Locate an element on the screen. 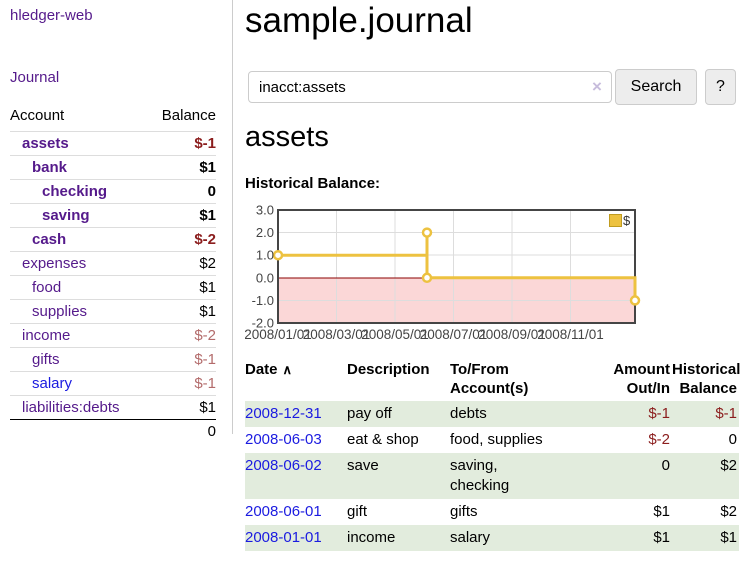 This screenshot has width=742, height=582. help-button: ? is located at coordinates (720, 87).